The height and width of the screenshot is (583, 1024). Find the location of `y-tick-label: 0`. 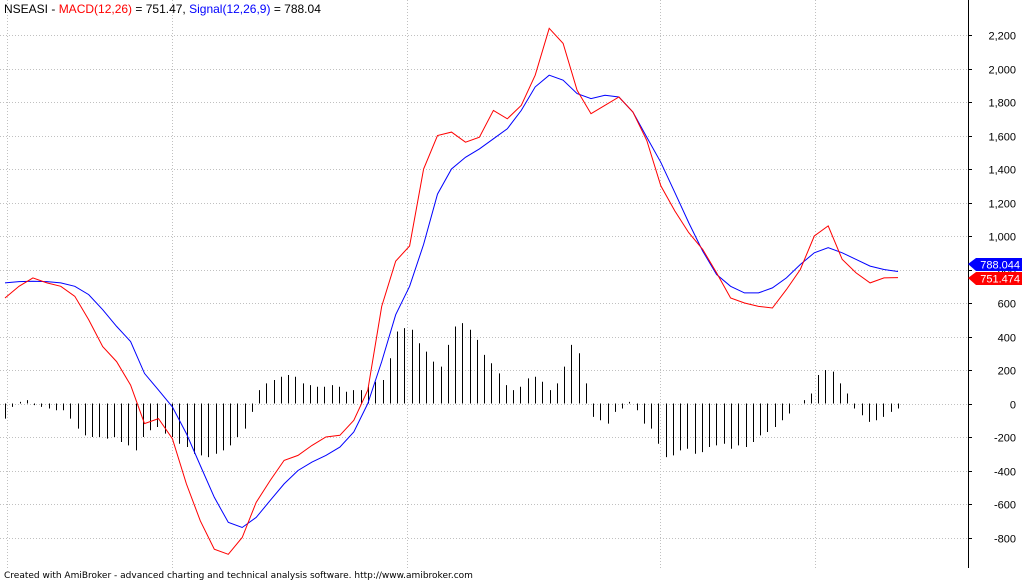

y-tick-label: 0 is located at coordinates (1013, 406).